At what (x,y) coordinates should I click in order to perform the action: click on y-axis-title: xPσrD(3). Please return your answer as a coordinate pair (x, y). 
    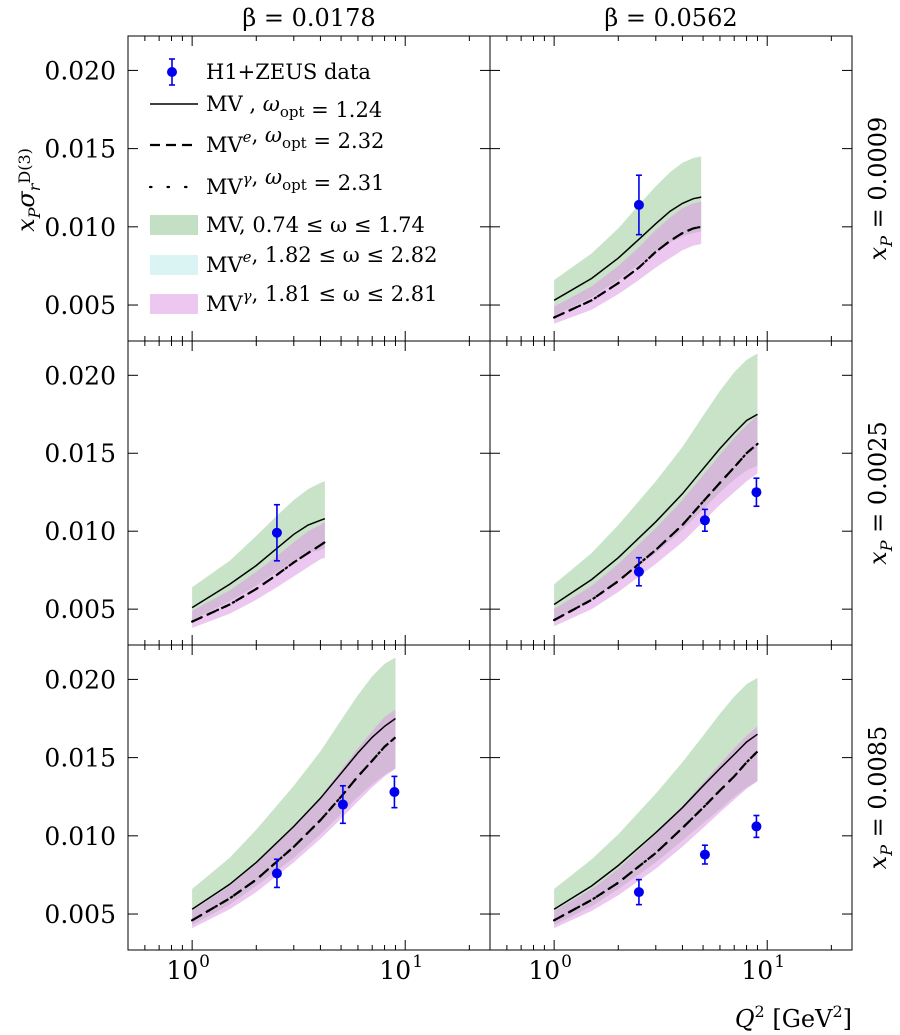
    Looking at the image, I should click on (28, 190).